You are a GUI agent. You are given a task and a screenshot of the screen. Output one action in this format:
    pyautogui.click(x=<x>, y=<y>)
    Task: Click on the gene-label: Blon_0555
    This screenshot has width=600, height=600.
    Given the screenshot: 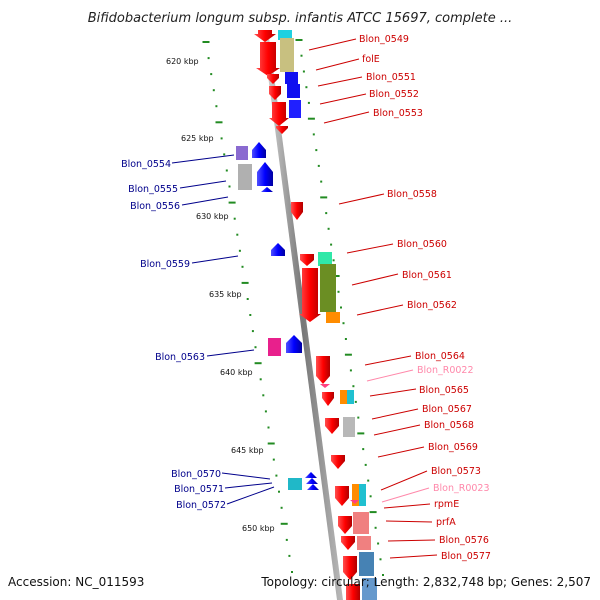 What is the action you would take?
    pyautogui.click(x=153, y=189)
    